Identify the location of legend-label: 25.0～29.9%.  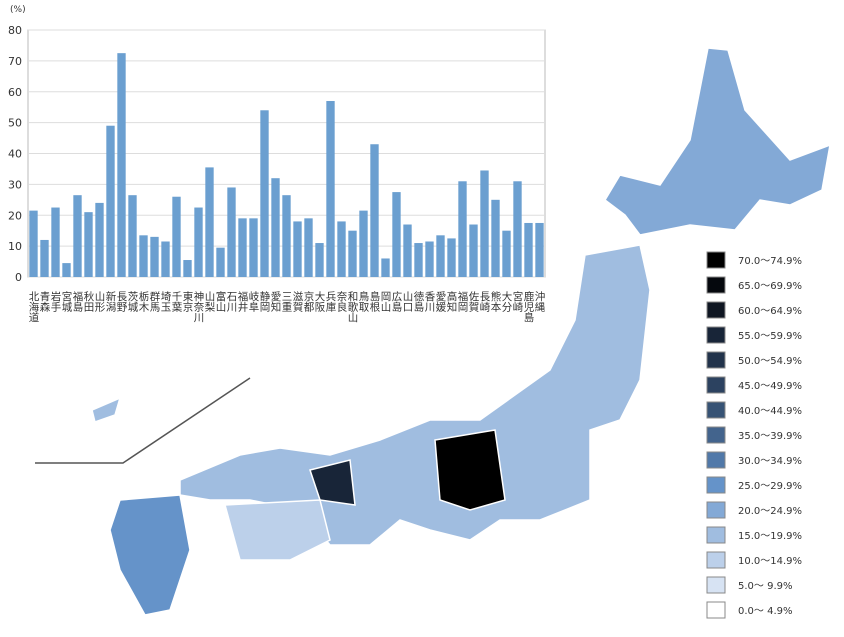
(770, 486).